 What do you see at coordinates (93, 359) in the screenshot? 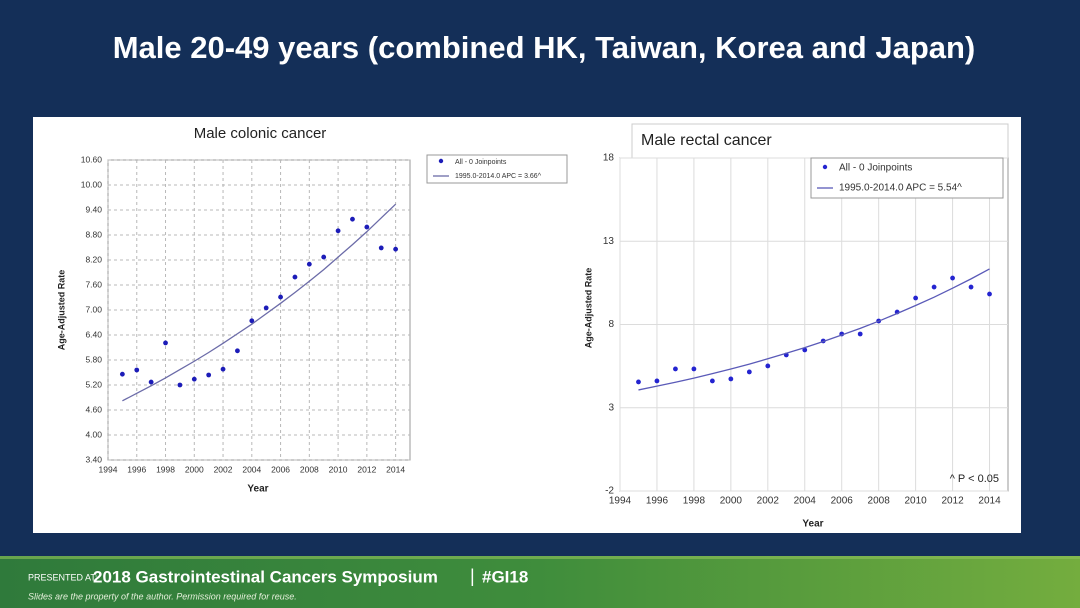
I see `y-tick-label: 5.80` at bounding box center [93, 359].